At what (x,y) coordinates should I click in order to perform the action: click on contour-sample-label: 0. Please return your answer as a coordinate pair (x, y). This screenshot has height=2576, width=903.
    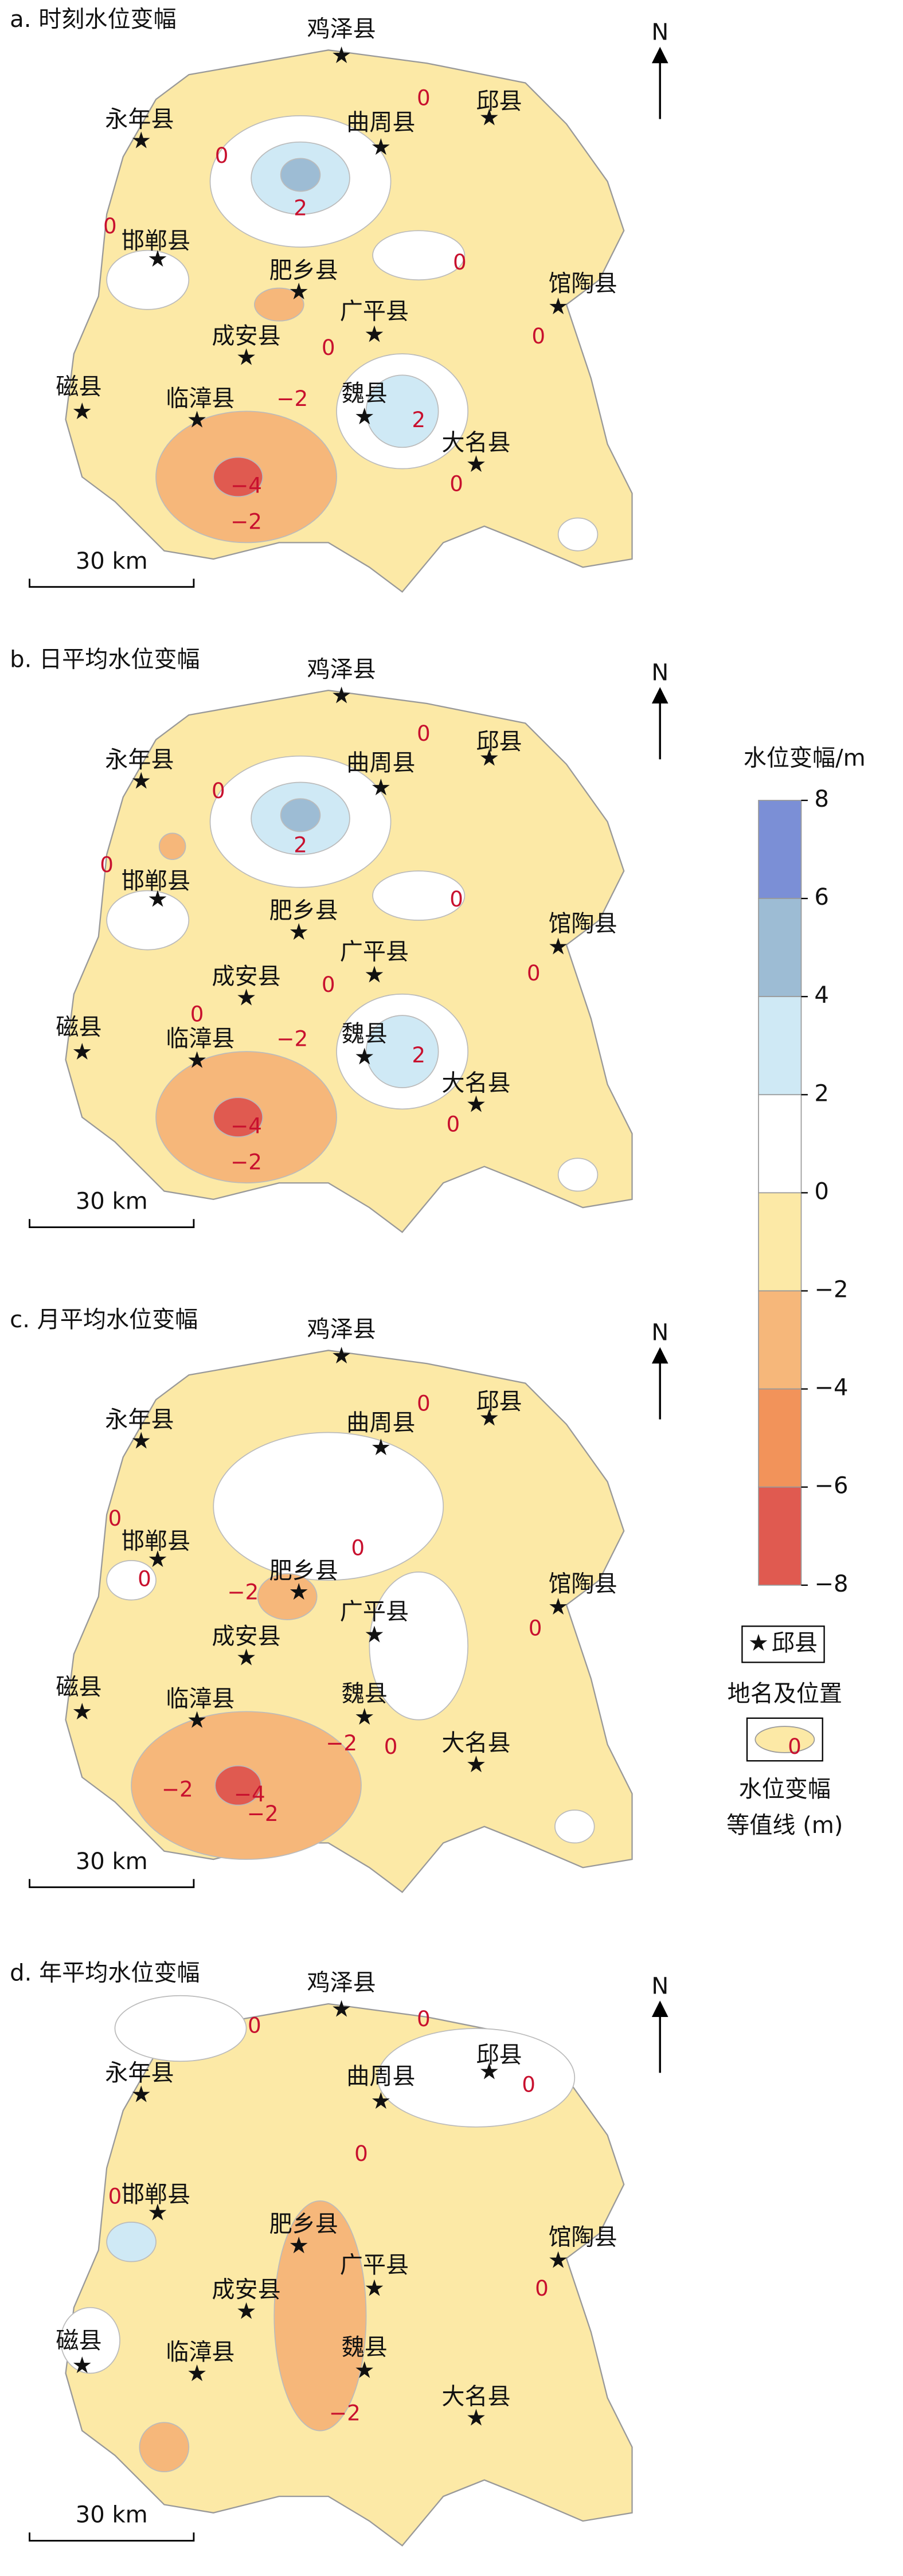
    Looking at the image, I should click on (795, 1746).